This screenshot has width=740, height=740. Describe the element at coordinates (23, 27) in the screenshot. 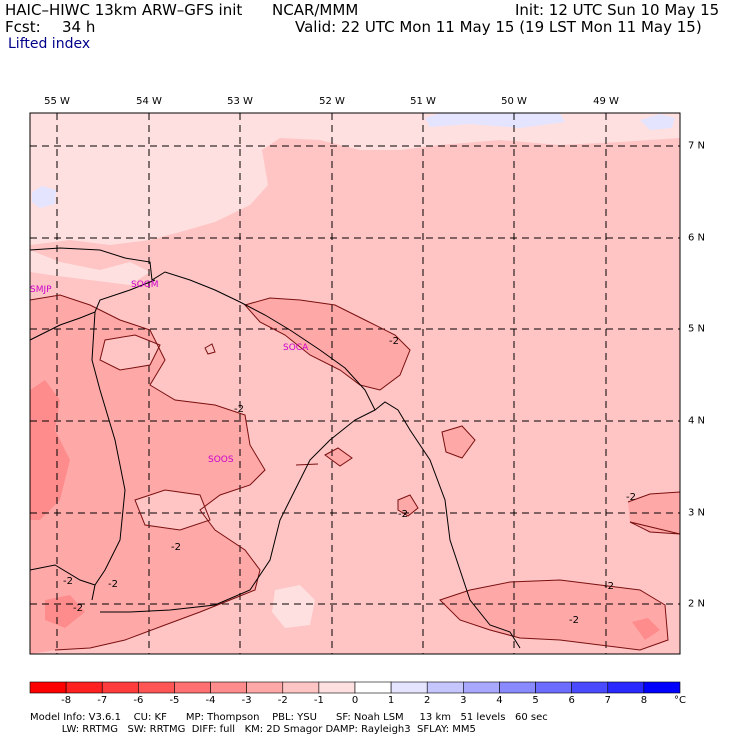

I see `forecast-label: Fcst:` at that location.